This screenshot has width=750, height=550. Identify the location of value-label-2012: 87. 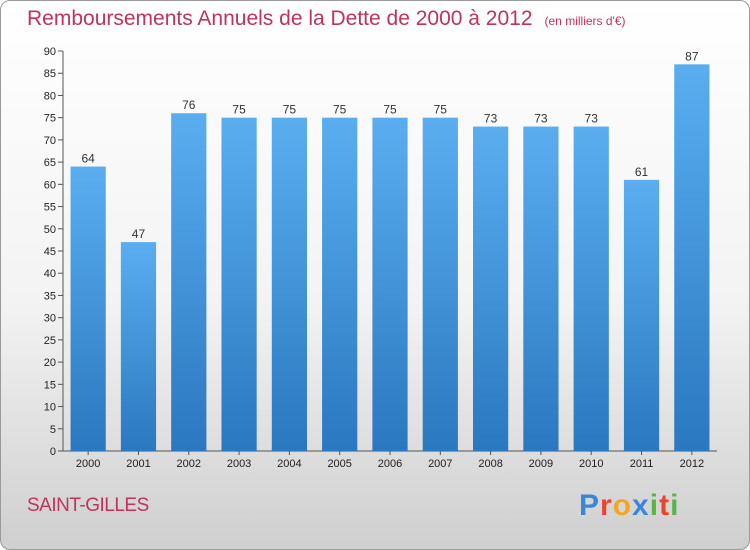
(692, 56).